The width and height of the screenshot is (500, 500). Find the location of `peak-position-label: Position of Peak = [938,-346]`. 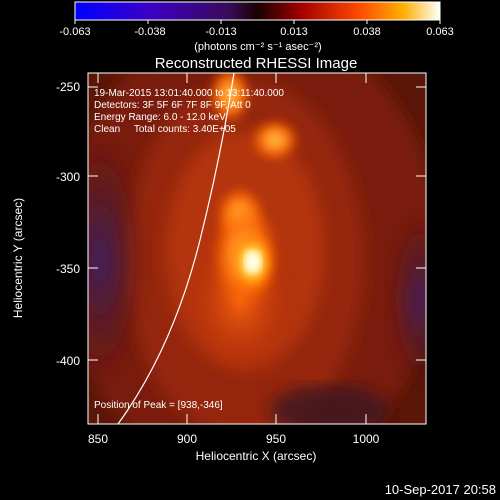

peak-position-label: Position of Peak = [938,-346] is located at coordinates (158, 405).